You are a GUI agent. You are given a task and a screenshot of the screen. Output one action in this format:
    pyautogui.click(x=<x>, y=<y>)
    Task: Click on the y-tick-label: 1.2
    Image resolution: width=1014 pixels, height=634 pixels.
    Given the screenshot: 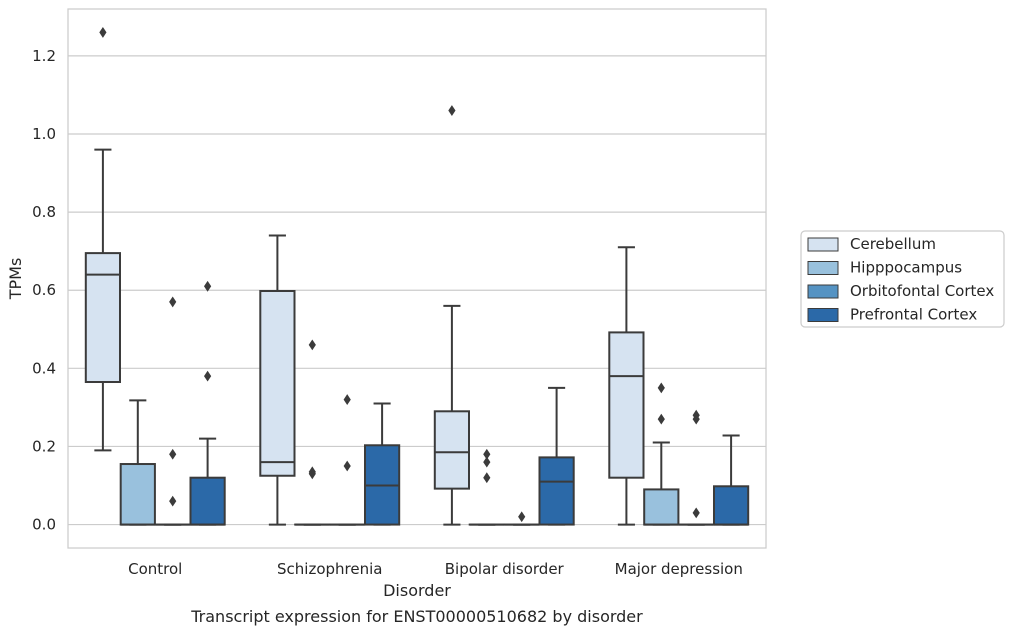 What is the action you would take?
    pyautogui.click(x=44, y=56)
    